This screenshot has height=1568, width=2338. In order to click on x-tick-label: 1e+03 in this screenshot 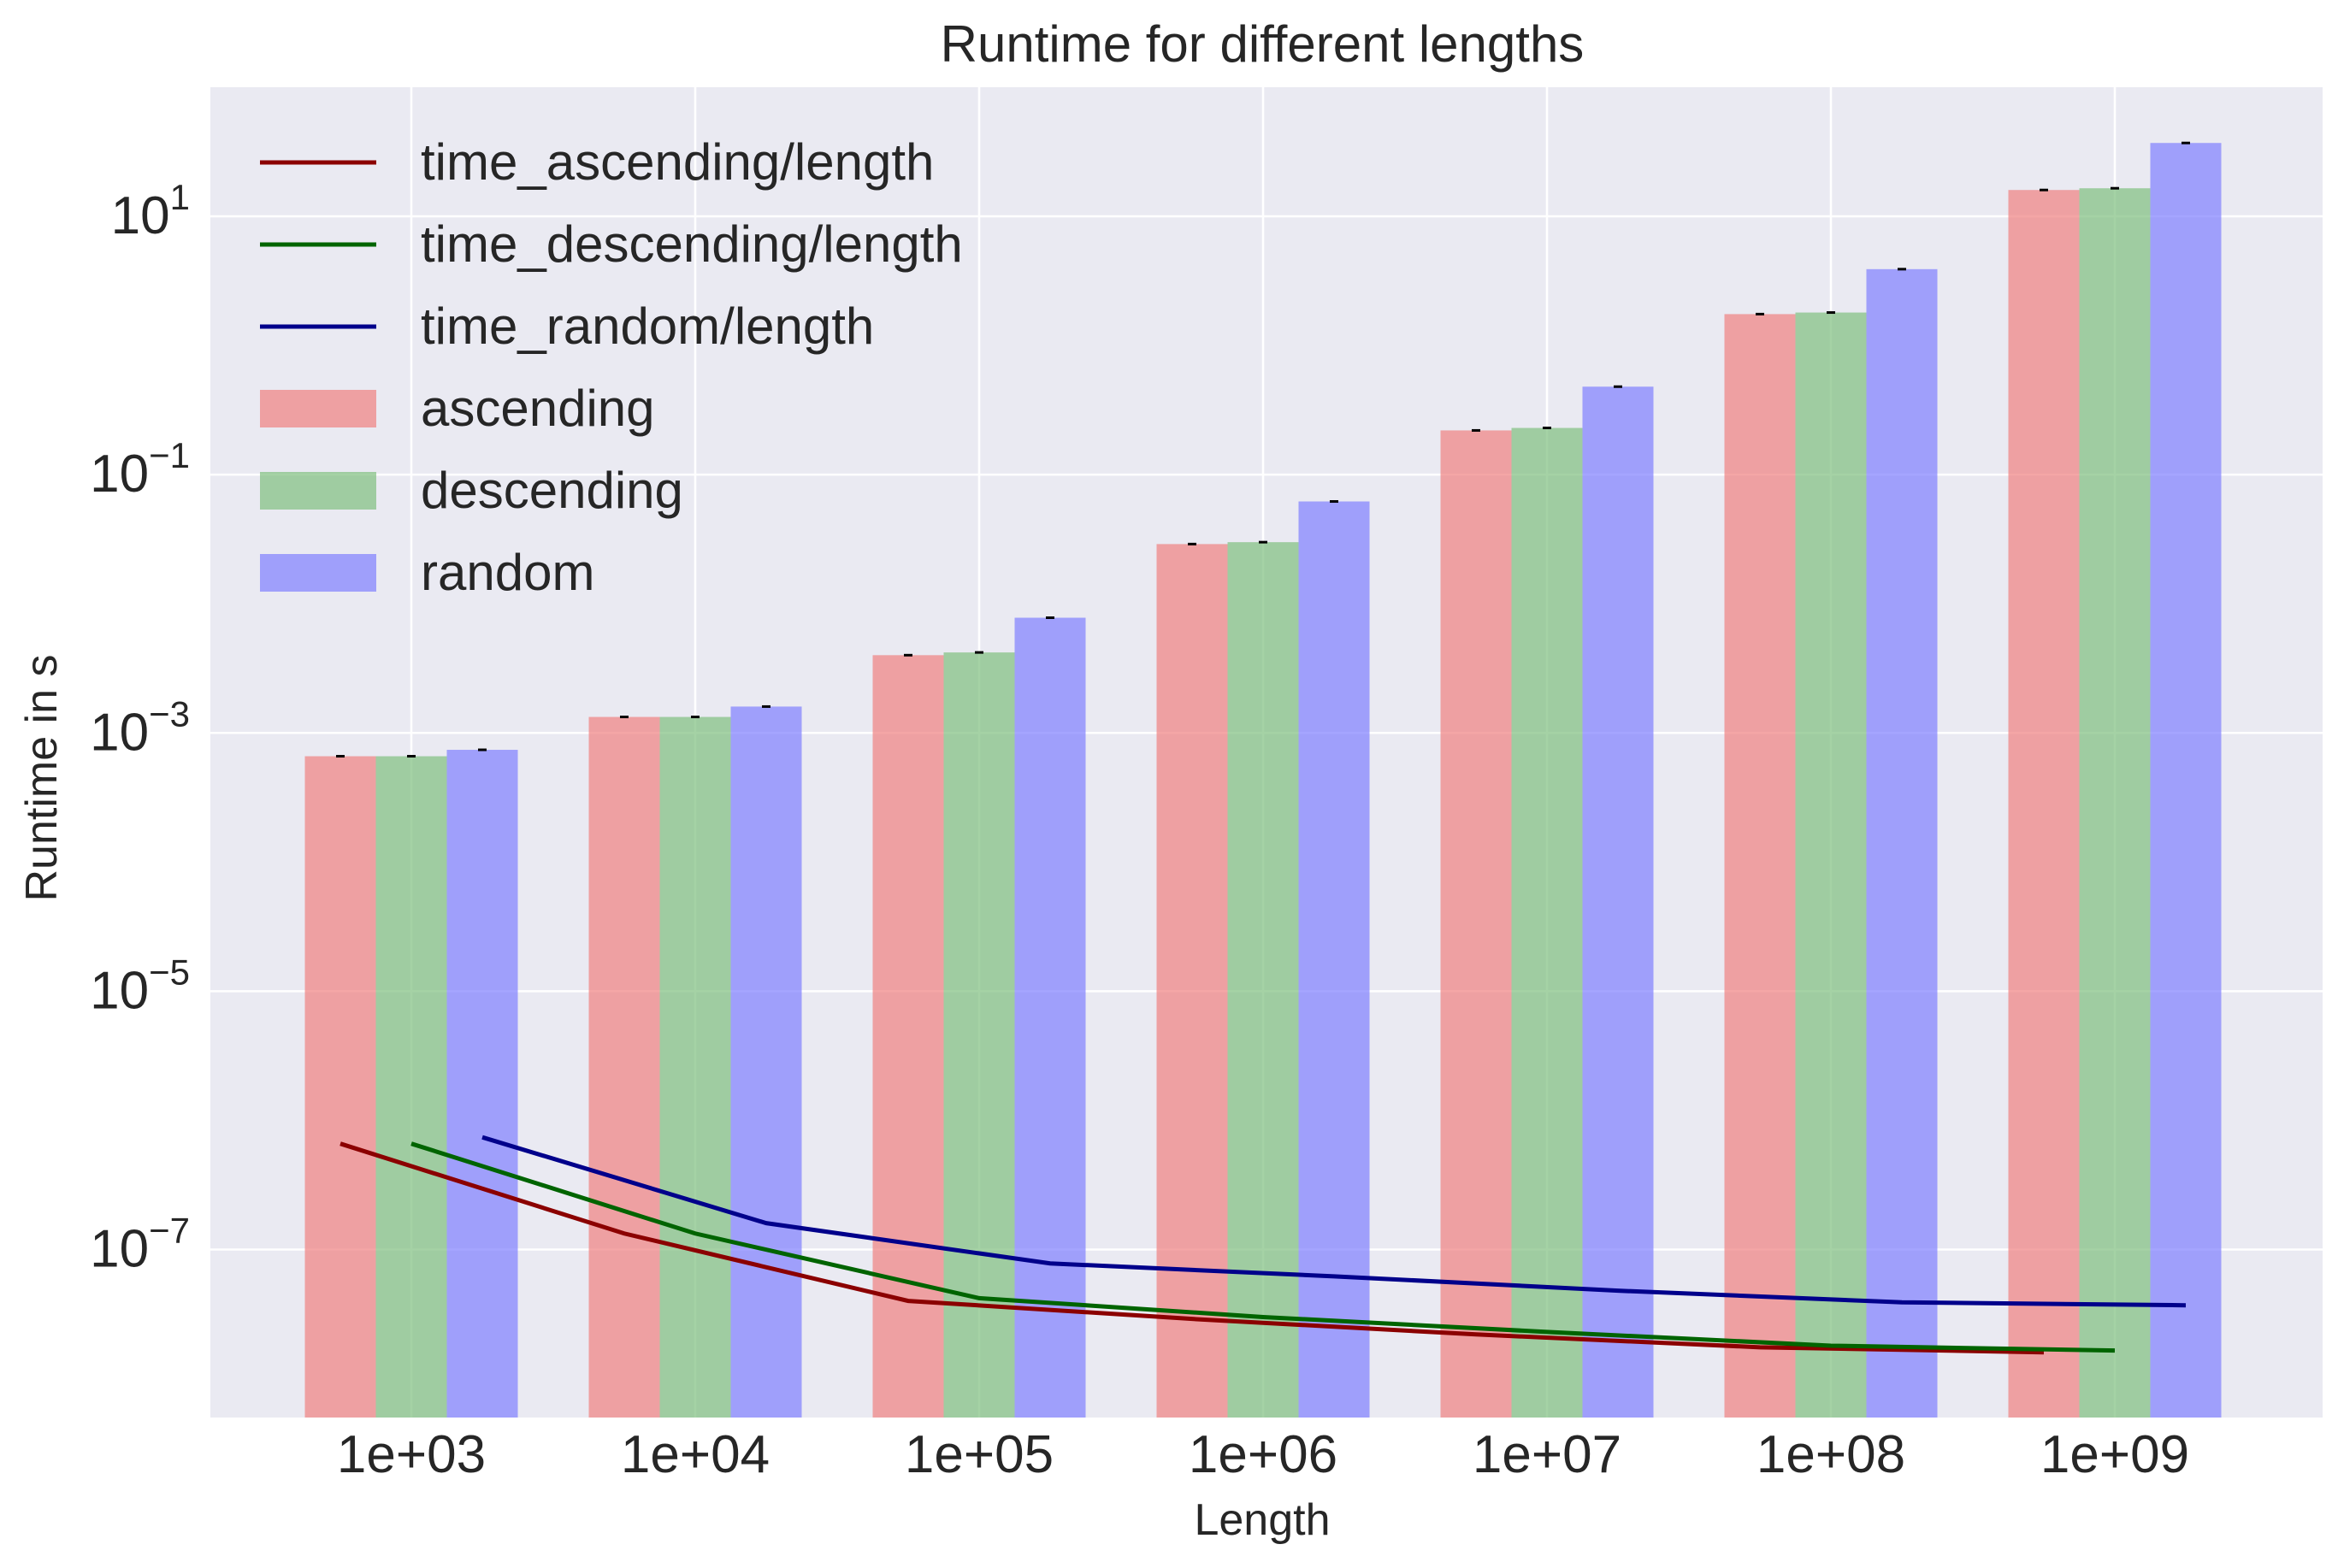, I will do `click(411, 1454)`.